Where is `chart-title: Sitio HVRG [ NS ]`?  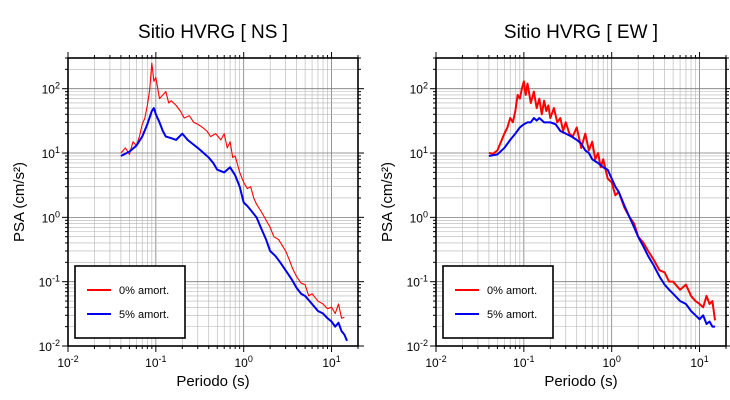
chart-title: Sitio HVRG [ NS ] is located at coordinates (213, 32).